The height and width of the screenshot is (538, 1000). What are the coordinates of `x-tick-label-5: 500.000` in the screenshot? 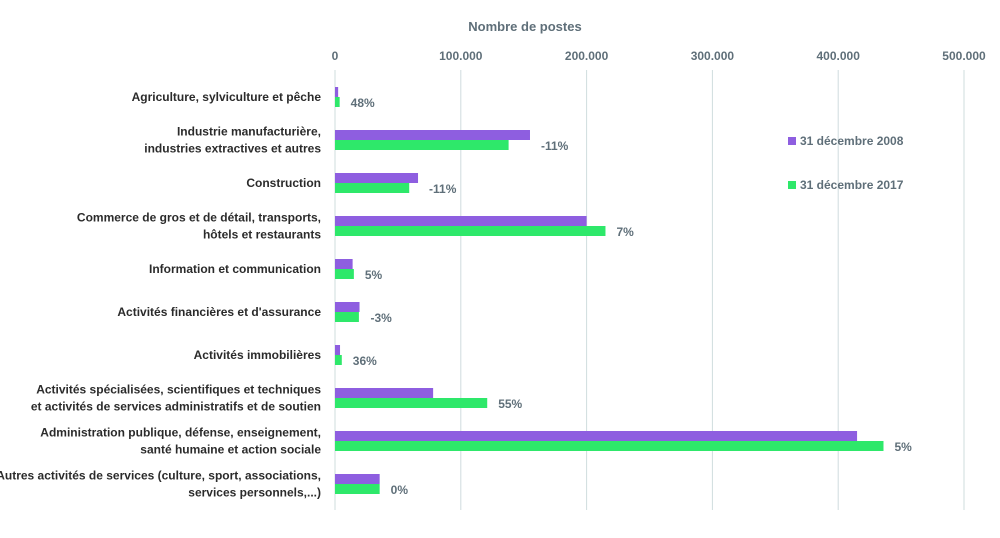 It's located at (964, 56).